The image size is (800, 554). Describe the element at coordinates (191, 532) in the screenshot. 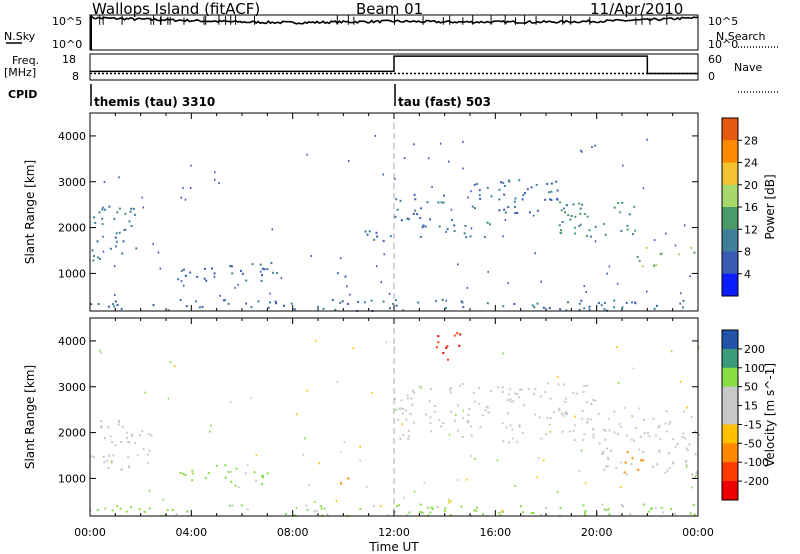

I see `x-tick-label: 04:00` at that location.